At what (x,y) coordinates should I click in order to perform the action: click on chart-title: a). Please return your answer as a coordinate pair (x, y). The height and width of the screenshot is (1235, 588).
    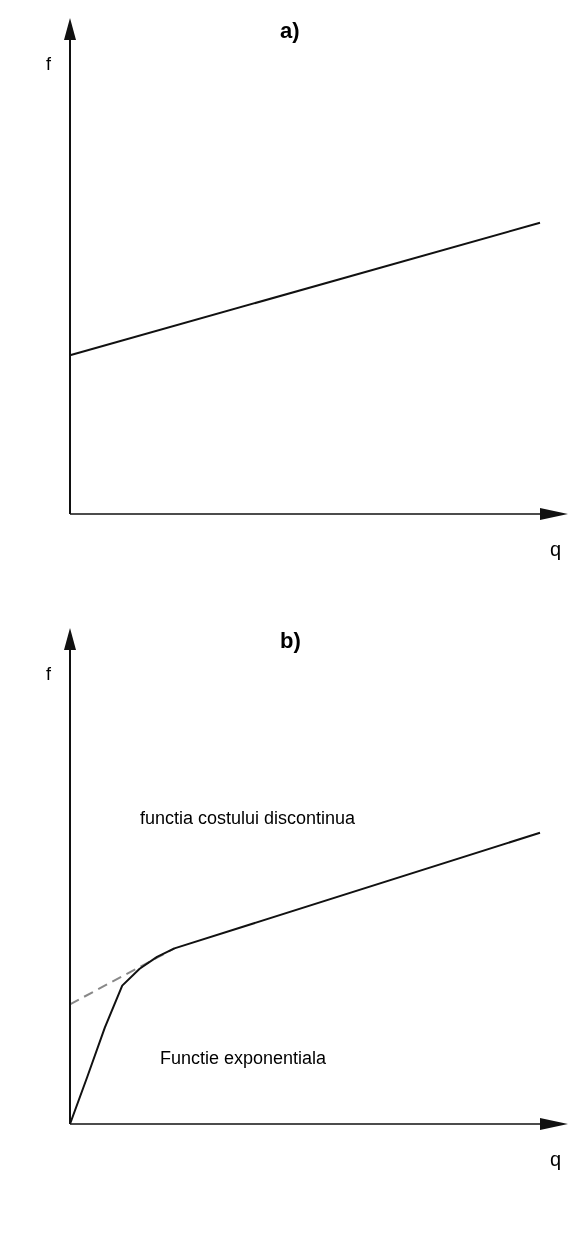
    Looking at the image, I should click on (290, 31).